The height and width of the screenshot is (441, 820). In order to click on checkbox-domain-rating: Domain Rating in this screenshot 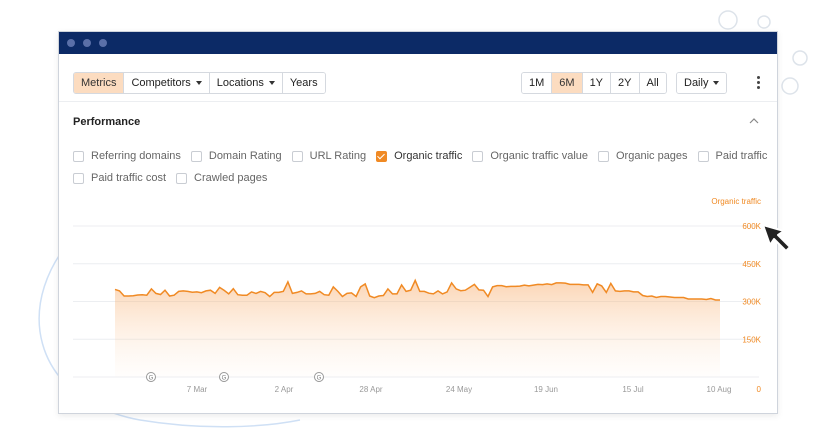, I will do `click(236, 156)`.